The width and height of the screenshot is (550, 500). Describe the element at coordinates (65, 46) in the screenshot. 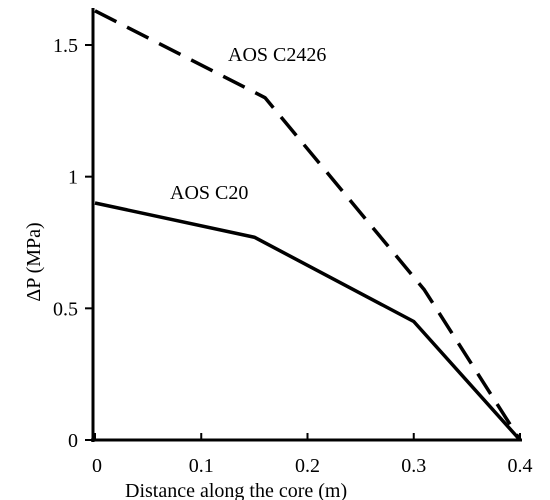

I see `y-tick-label: 1.5` at that location.